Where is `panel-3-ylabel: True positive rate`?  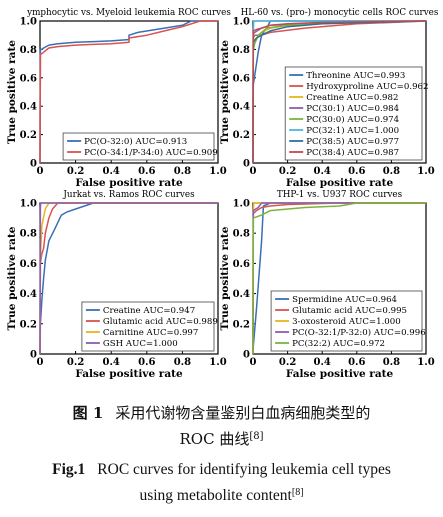
panel-3-ylabel: True positive rate is located at coordinates (12, 278).